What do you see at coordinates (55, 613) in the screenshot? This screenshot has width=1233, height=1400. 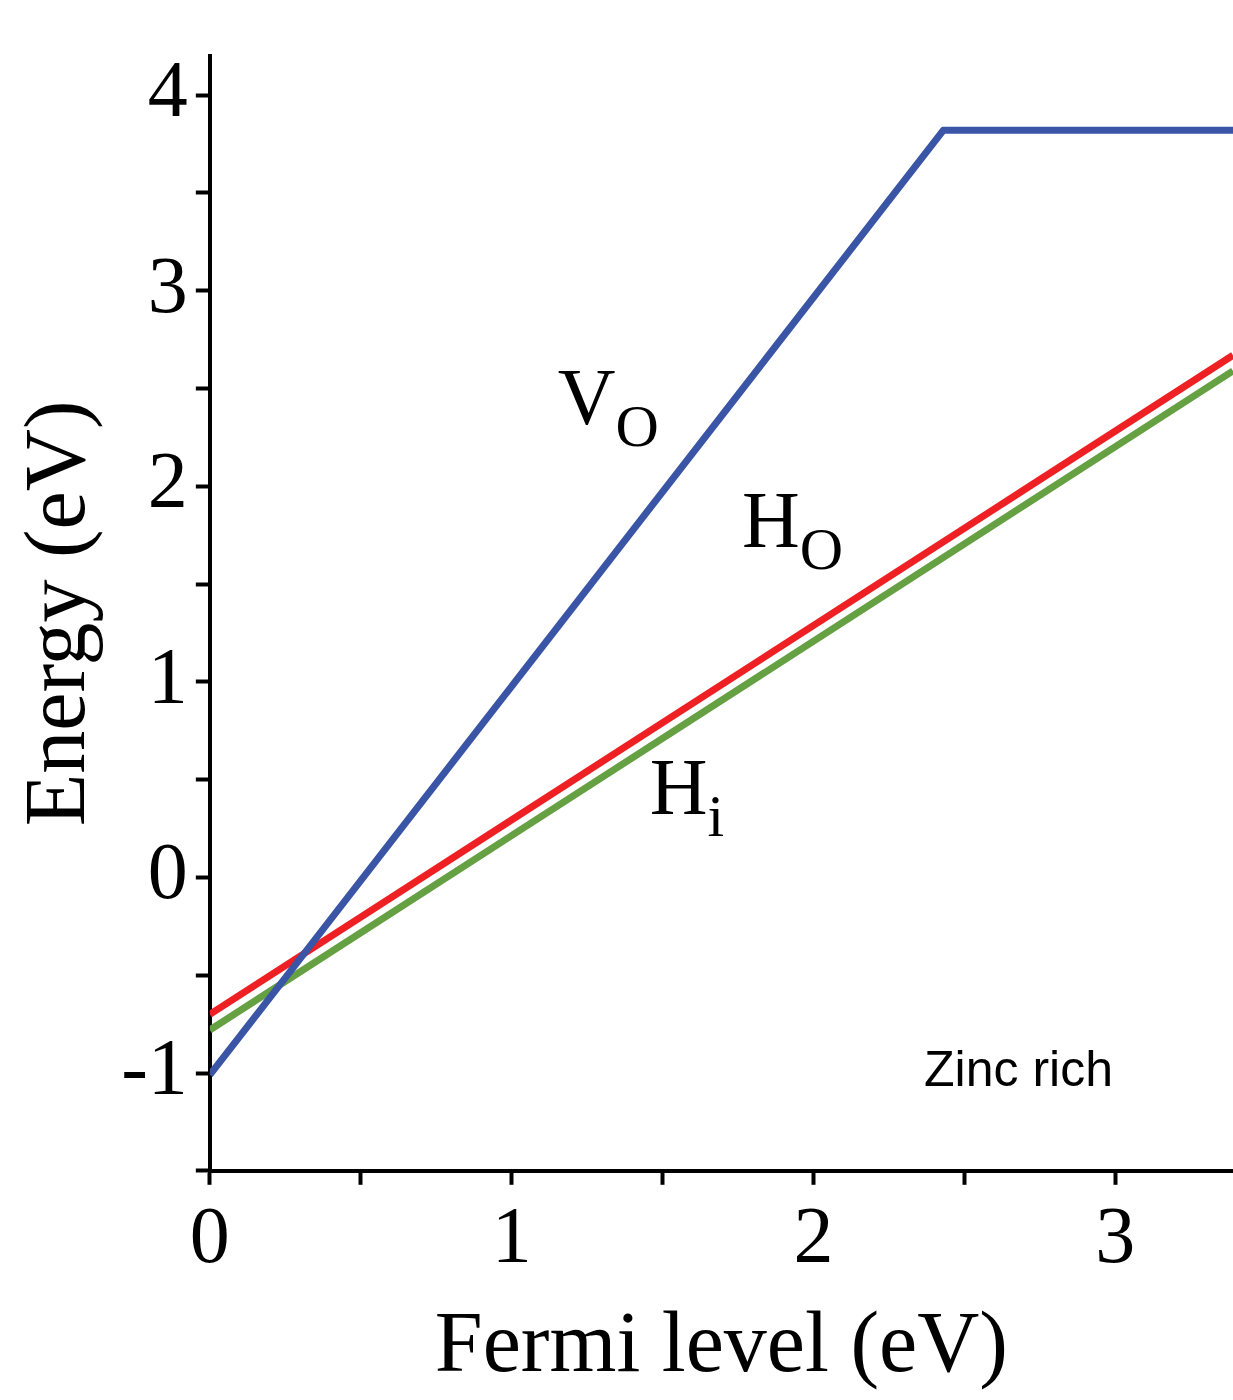 I see `y-axis-title: Energy (eV)` at bounding box center [55, 613].